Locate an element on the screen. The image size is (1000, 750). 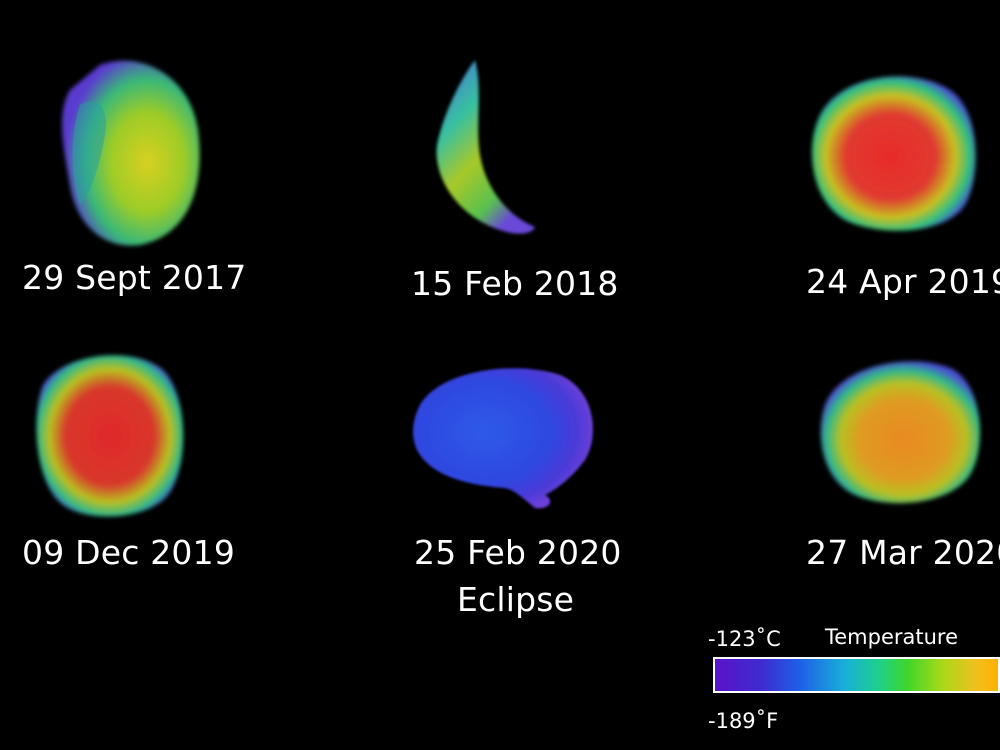
temperature-legend: -123˚C Temperature -189˚F is located at coordinates (850, 685).